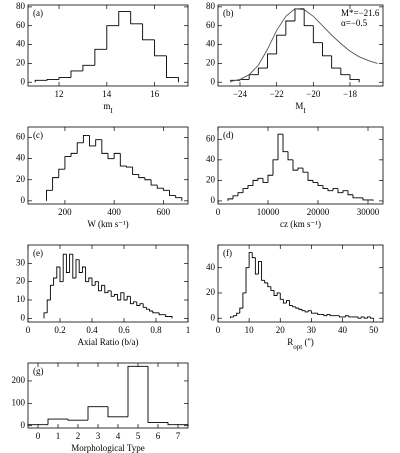 The height and width of the screenshot is (453, 400). What do you see at coordinates (114, 212) in the screenshot?
I see `x-tick-label: 400` at bounding box center [114, 212].